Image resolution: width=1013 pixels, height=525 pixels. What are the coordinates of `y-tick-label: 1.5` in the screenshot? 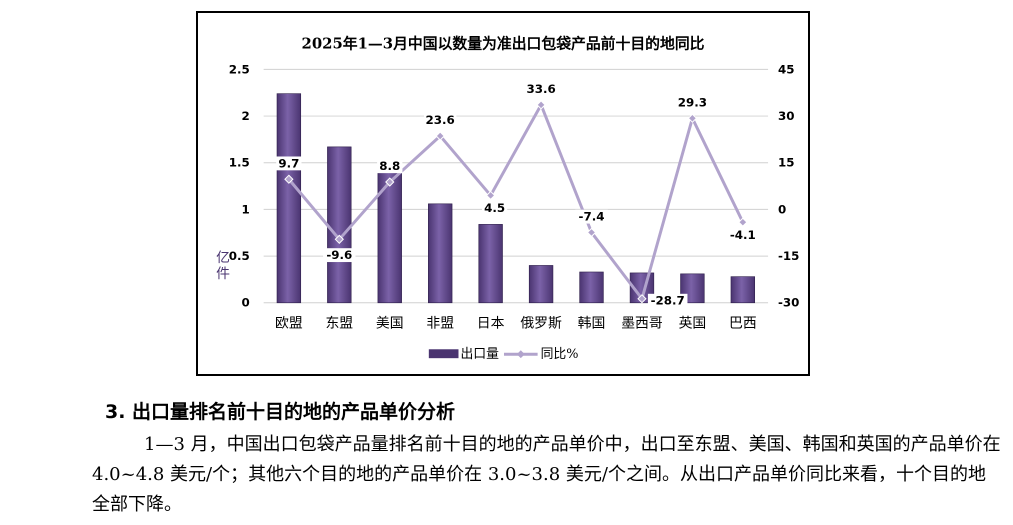 It's located at (239, 163).